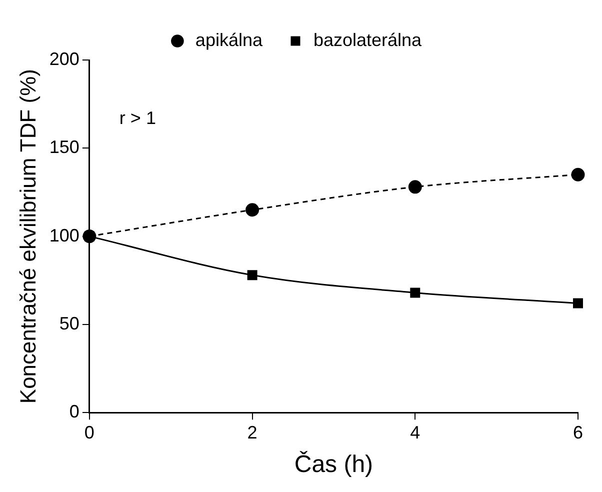  What do you see at coordinates (368, 40) in the screenshot?
I see `legend-label: bazolaterálna` at bounding box center [368, 40].